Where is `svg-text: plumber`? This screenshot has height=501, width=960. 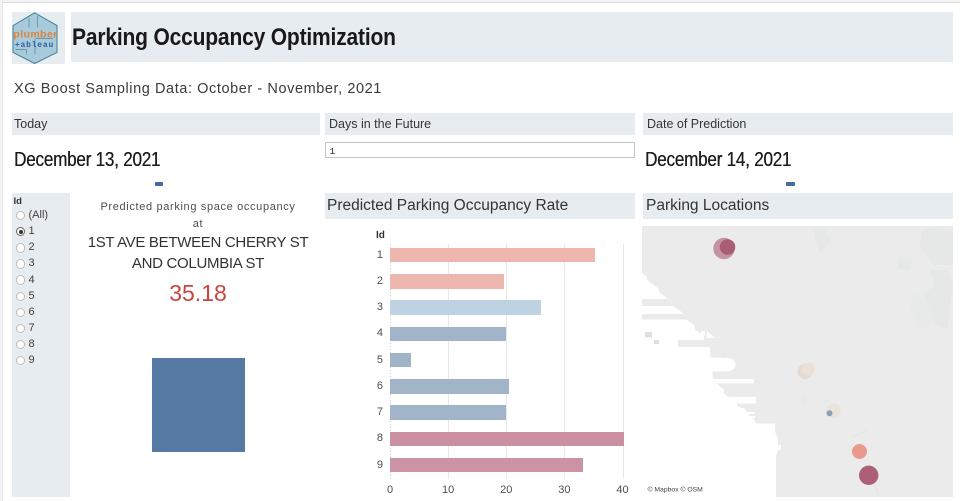
svg-text: plumber is located at coordinates (35, 35).